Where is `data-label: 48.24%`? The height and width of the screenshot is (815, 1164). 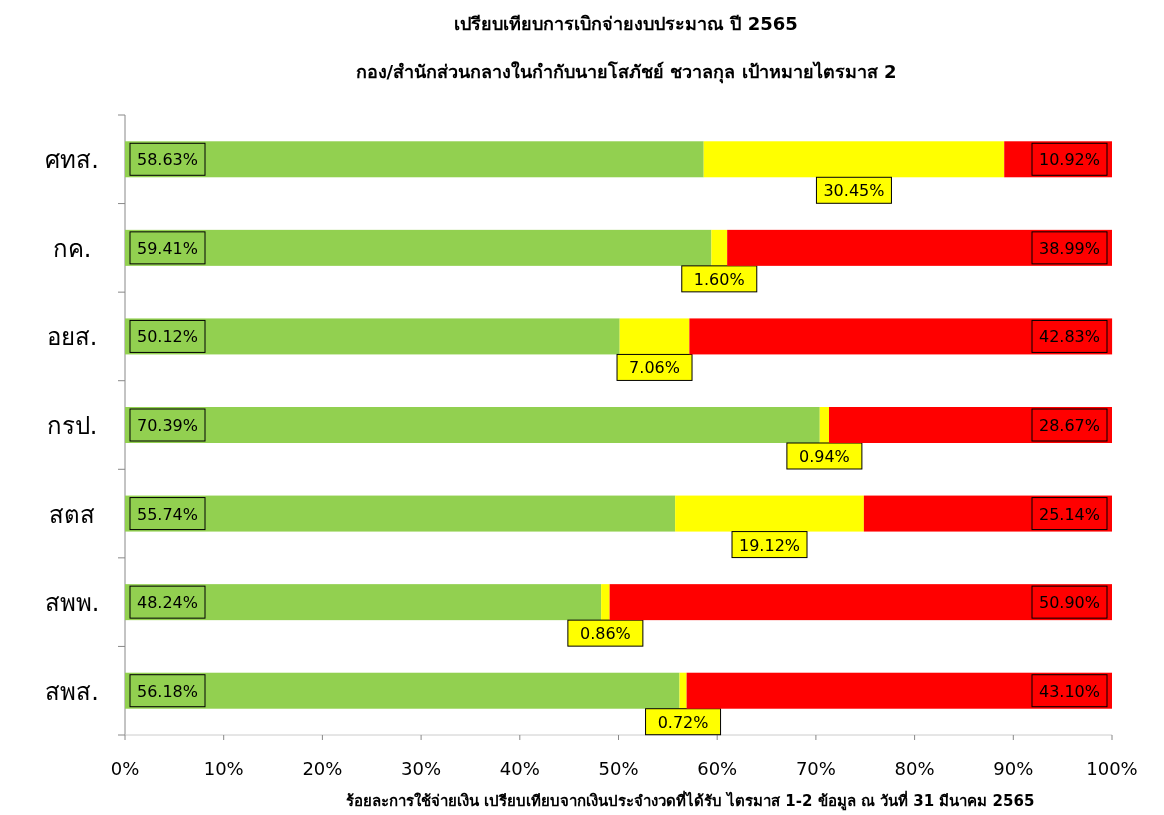
data-label: 48.24% is located at coordinates (167, 603).